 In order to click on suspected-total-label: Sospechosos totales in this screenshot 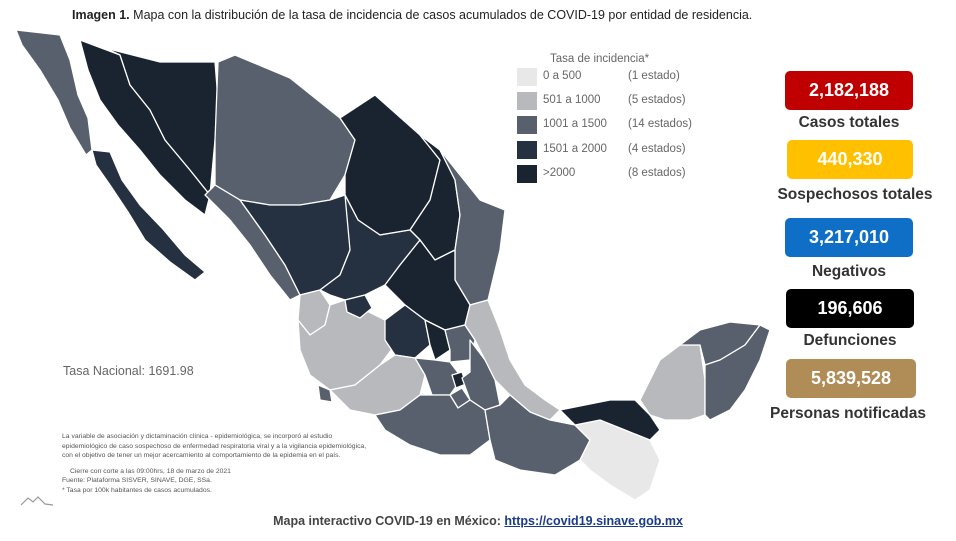, I will do `click(855, 194)`.